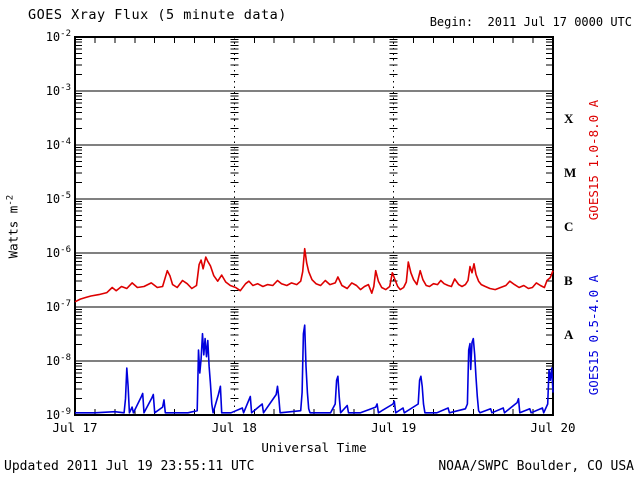 The height and width of the screenshot is (480, 640). I want to click on flare-class-label: X, so click(569, 118).